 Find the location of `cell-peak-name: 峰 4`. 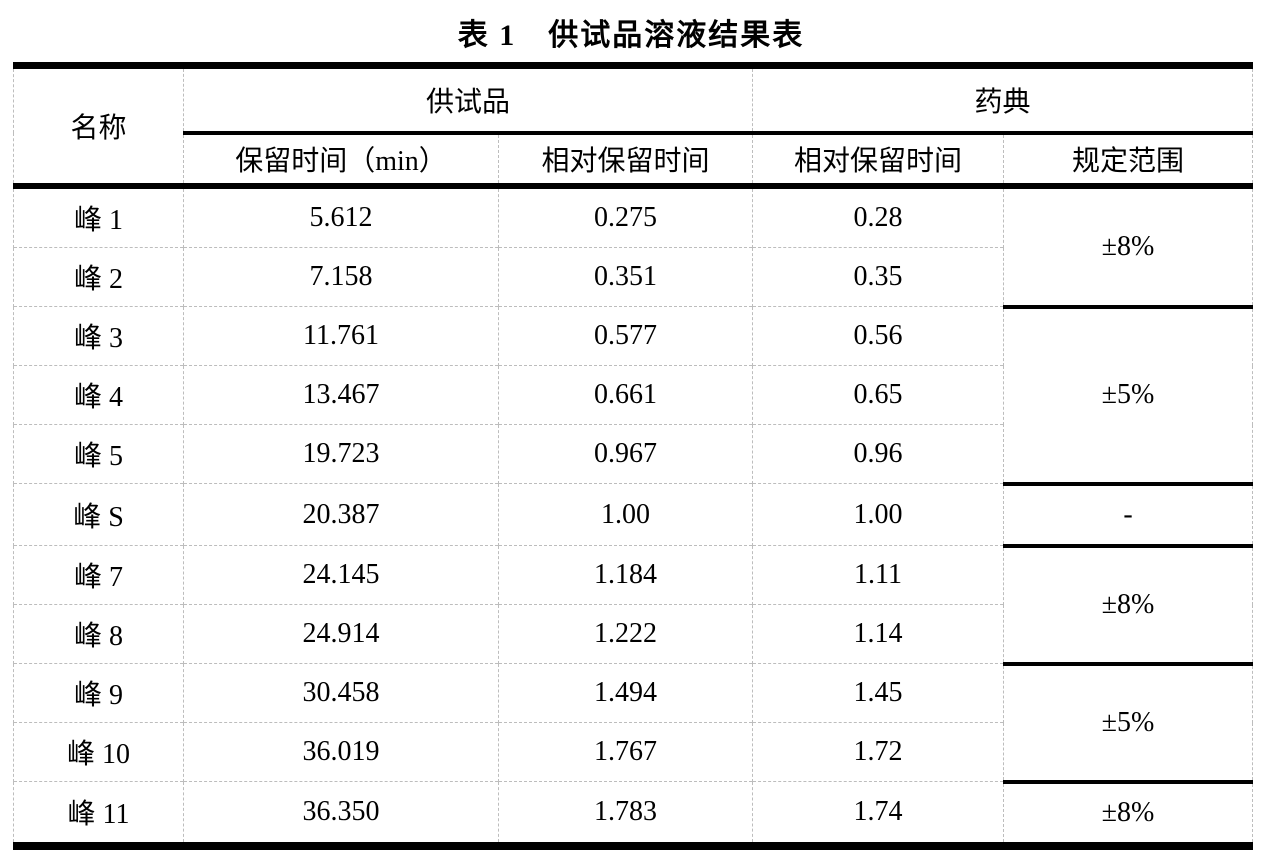

cell-peak-name: 峰 4 is located at coordinates (98, 395).